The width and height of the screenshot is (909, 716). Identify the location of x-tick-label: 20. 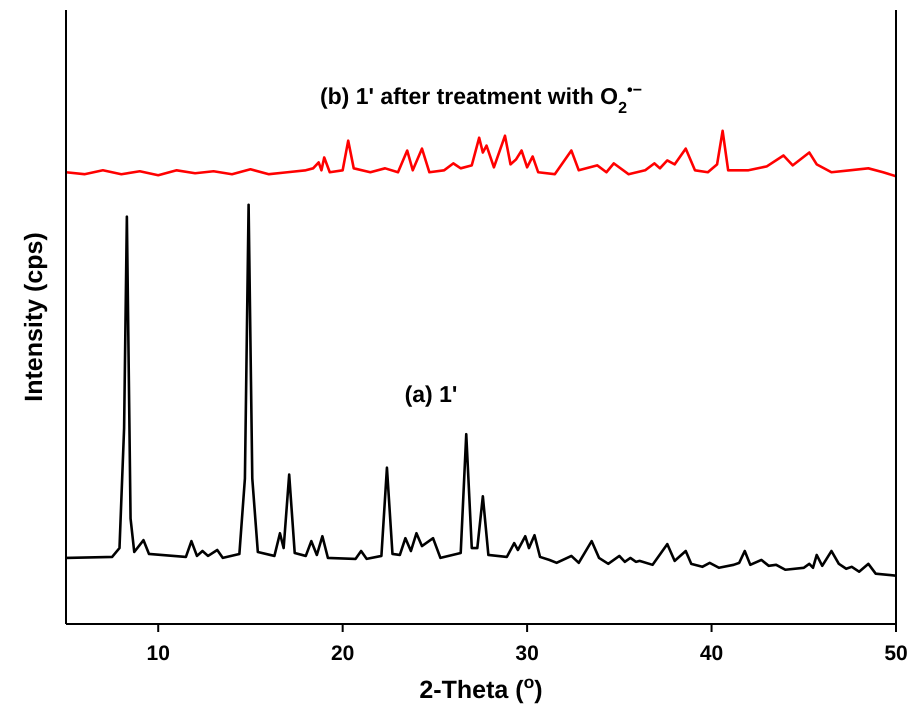
(342, 653).